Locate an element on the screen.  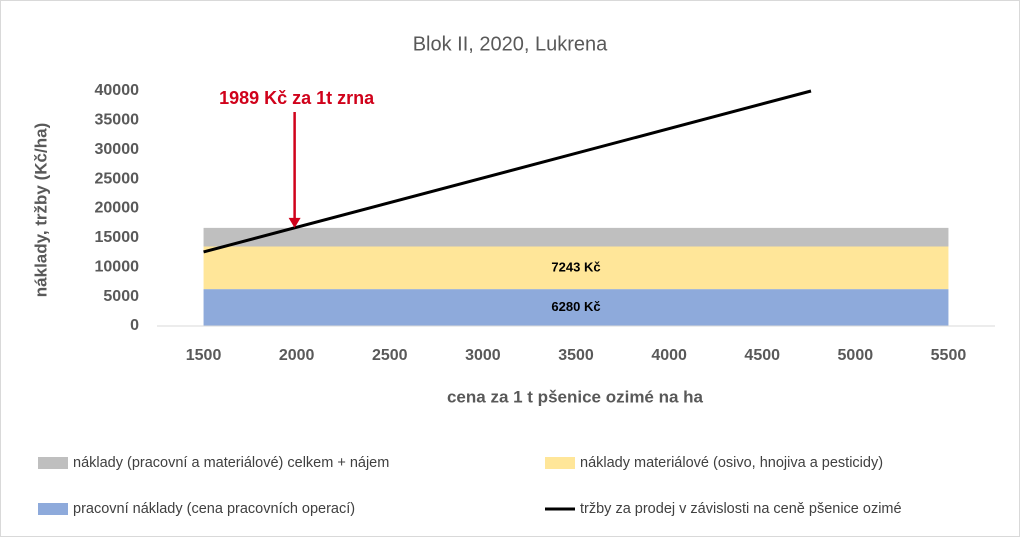
annotation-arrowhead is located at coordinates (294, 222).